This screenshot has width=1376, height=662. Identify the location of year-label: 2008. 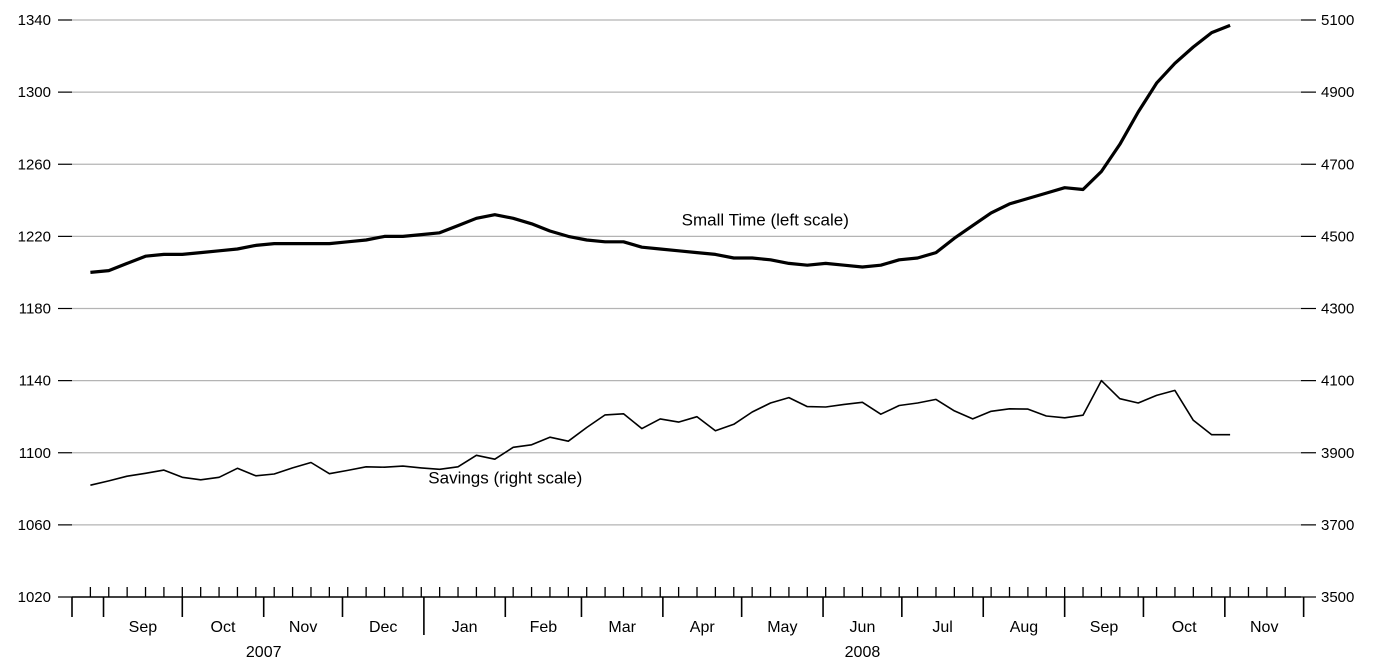
(863, 652).